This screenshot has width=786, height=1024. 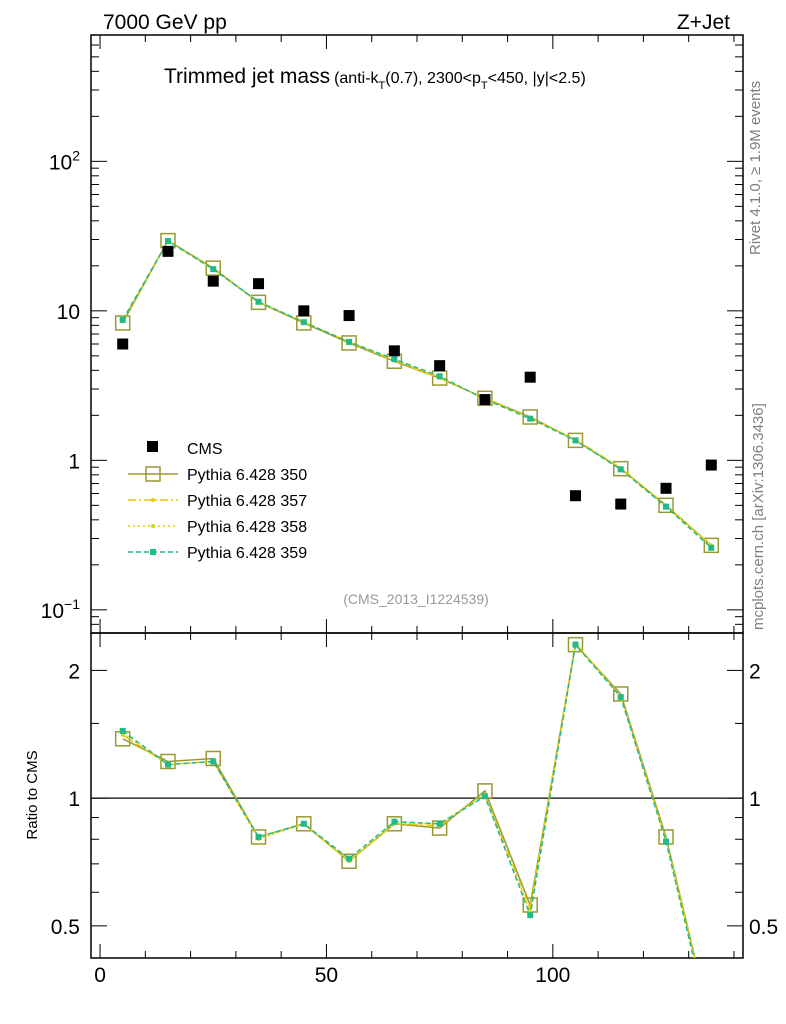 What do you see at coordinates (755, 168) in the screenshot?
I see `rivet-label: Rivet 4.1.0, ≥ 1.9M events` at bounding box center [755, 168].